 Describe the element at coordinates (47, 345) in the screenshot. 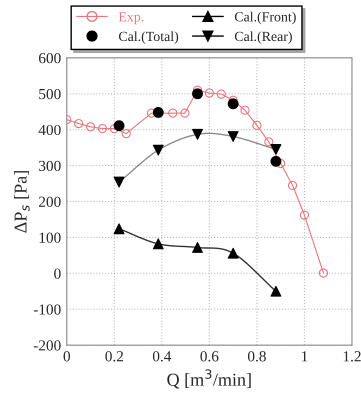

I see `y-tick-label: -200` at that location.